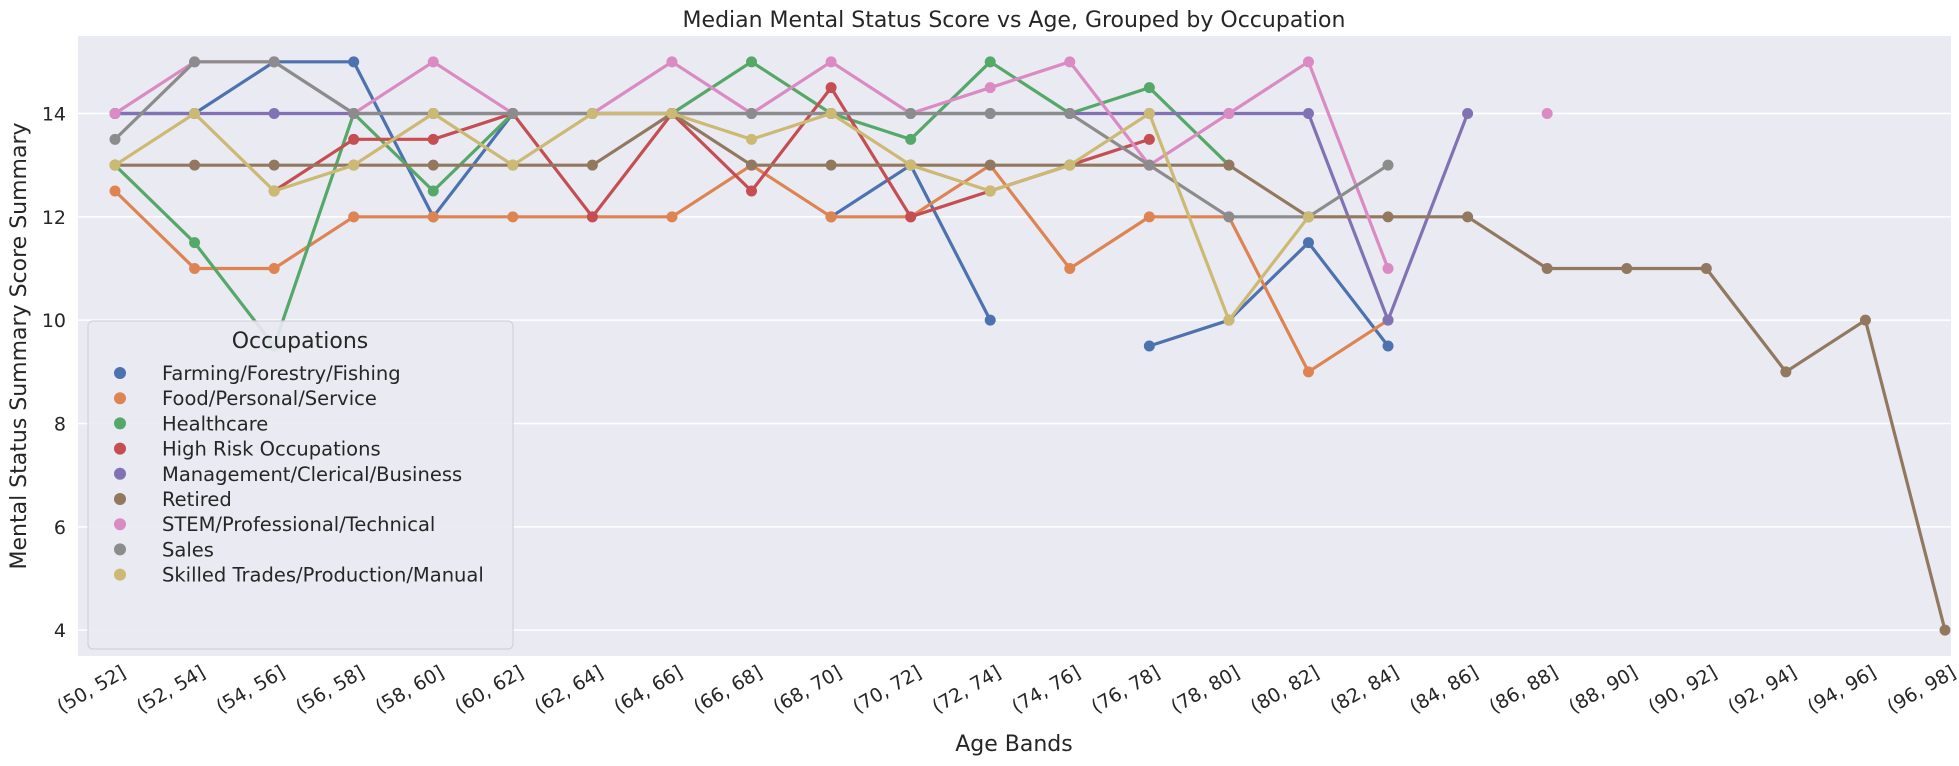 The width and height of the screenshot is (1959, 766). I want to click on x-tick-label: (52, 54], so click(171, 689).